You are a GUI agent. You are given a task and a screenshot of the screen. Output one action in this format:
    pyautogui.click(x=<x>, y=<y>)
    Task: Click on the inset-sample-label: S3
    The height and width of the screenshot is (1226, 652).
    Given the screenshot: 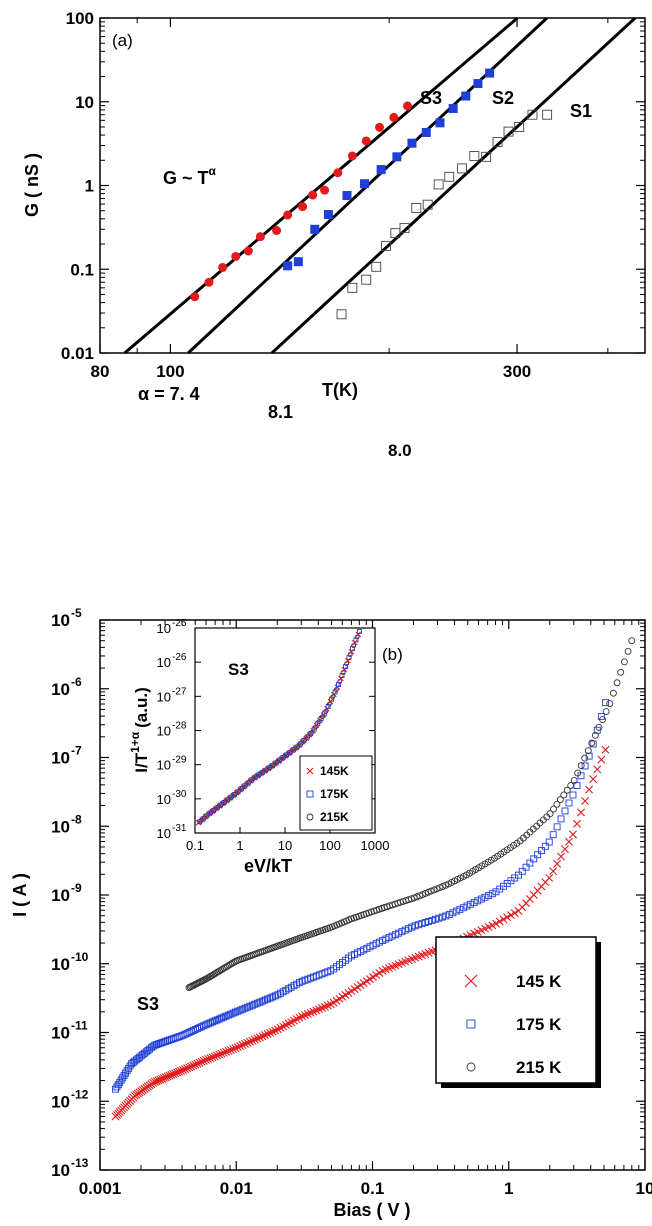 What is the action you would take?
    pyautogui.click(x=238, y=669)
    